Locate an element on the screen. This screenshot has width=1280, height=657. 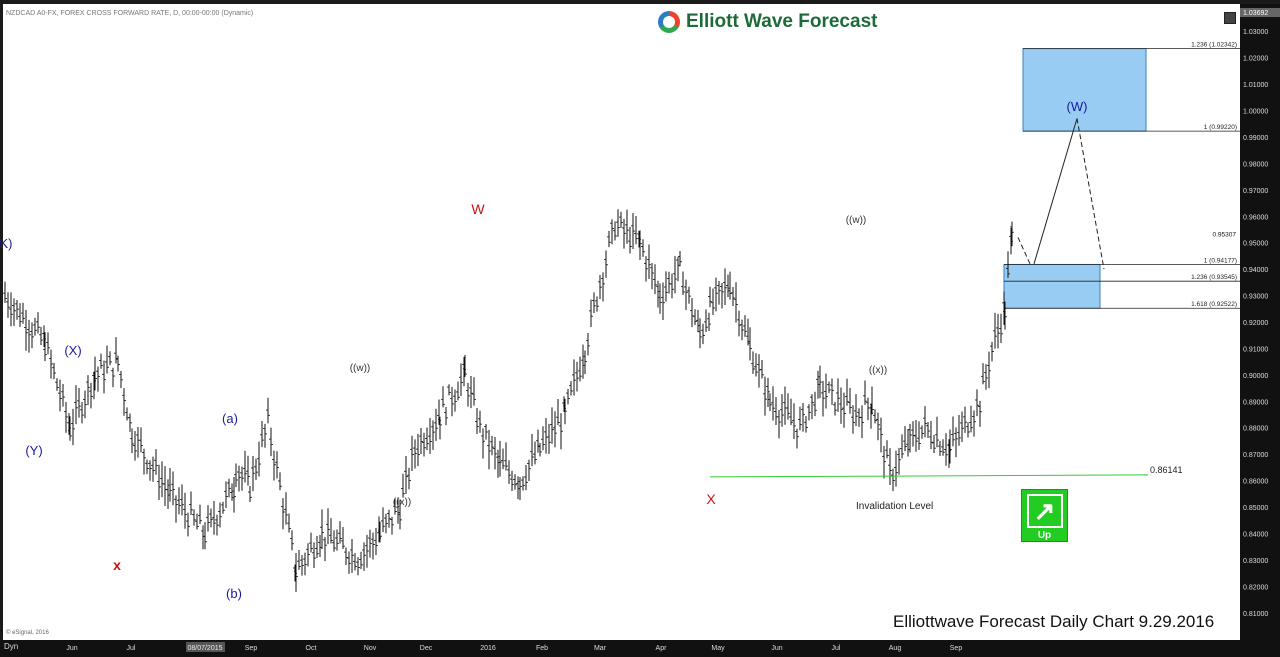
brand-logo-icon is located at coordinates (669, 22).